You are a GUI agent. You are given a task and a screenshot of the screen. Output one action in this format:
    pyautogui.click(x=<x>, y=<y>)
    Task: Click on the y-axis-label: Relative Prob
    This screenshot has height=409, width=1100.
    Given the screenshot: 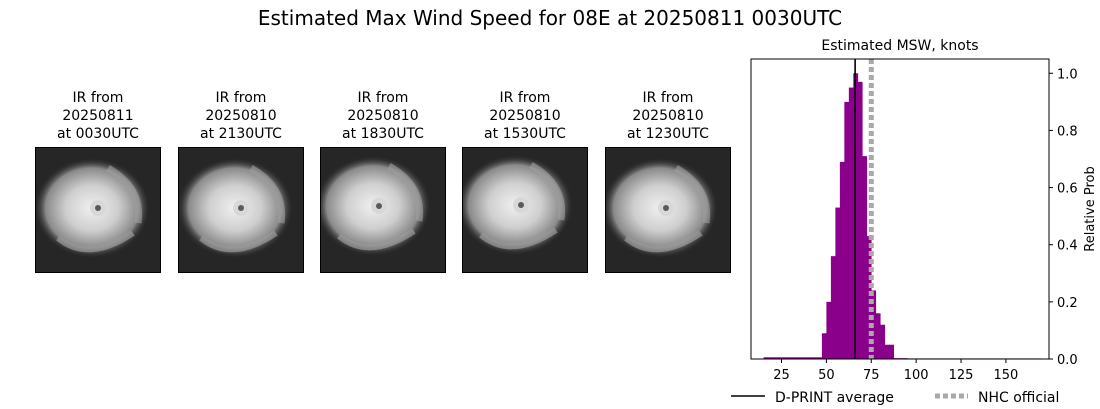 What is the action you would take?
    pyautogui.click(x=1090, y=208)
    